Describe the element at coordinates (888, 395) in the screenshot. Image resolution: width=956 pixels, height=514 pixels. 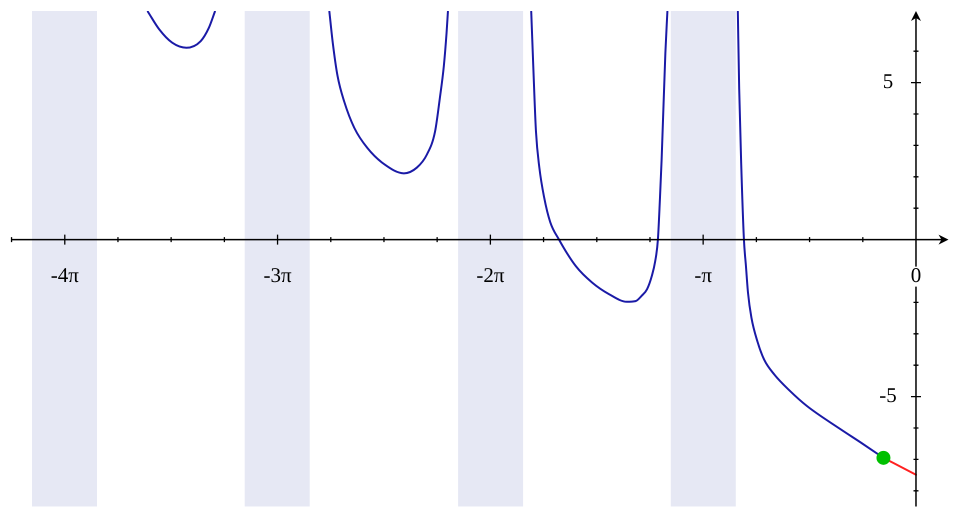
I see `y-tick-label: -5` at that location.